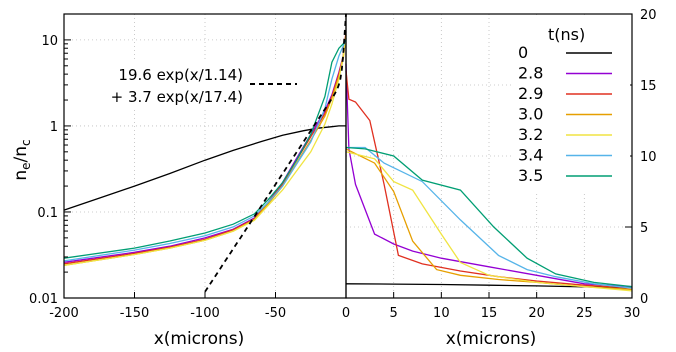  What do you see at coordinates (584, 313) in the screenshot?
I see `right-x-tick-label: 25` at bounding box center [584, 313].